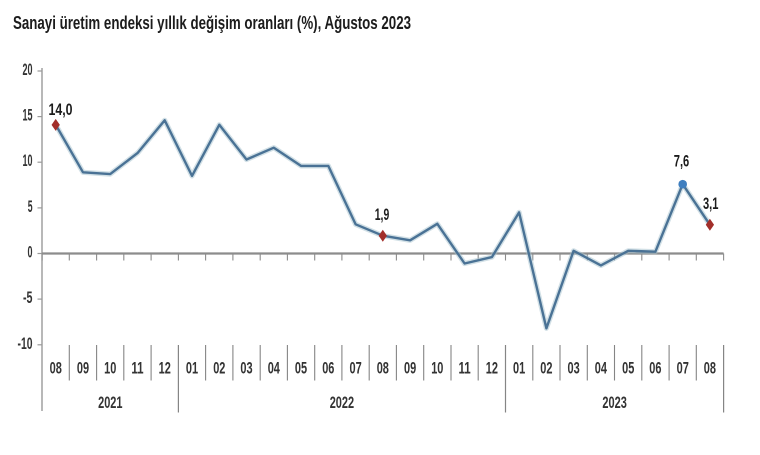 This screenshot has height=455, width=760. I want to click on svg-text: 14,0, so click(61, 109).